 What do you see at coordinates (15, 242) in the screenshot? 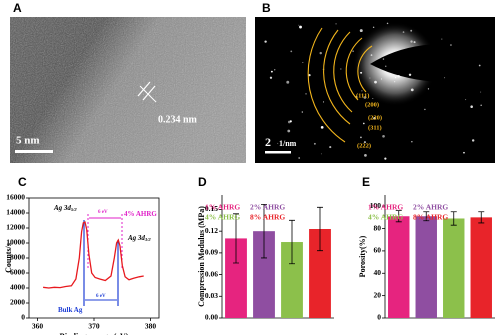
I see `y-tick-label: 10000` at bounding box center [15, 242].